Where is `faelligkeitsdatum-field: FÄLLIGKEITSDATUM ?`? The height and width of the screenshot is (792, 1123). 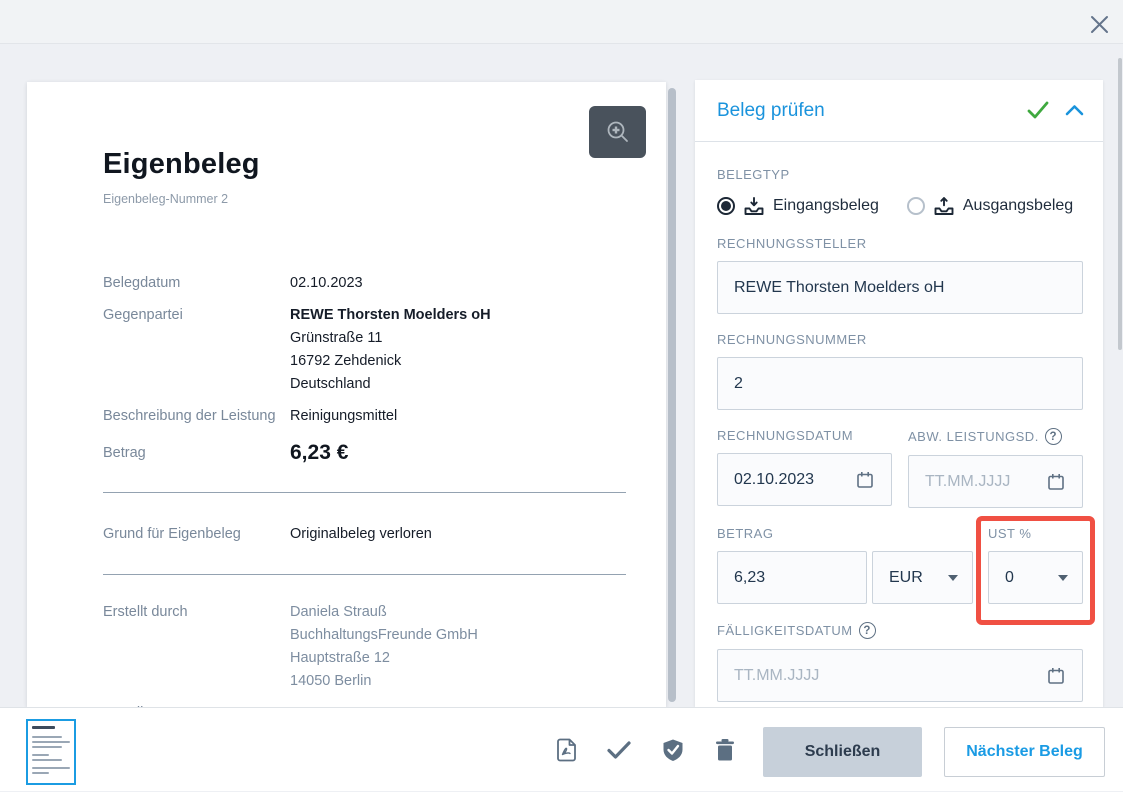
faelligkeitsdatum-field: FÄLLIGKEITSDATUM ? is located at coordinates (900, 662).